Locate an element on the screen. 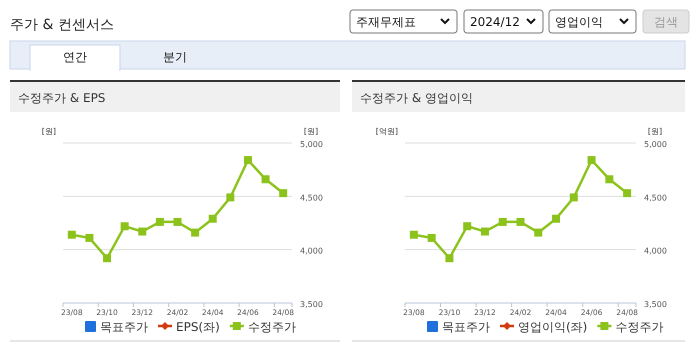  text: 영업이익 is located at coordinates (579, 22).